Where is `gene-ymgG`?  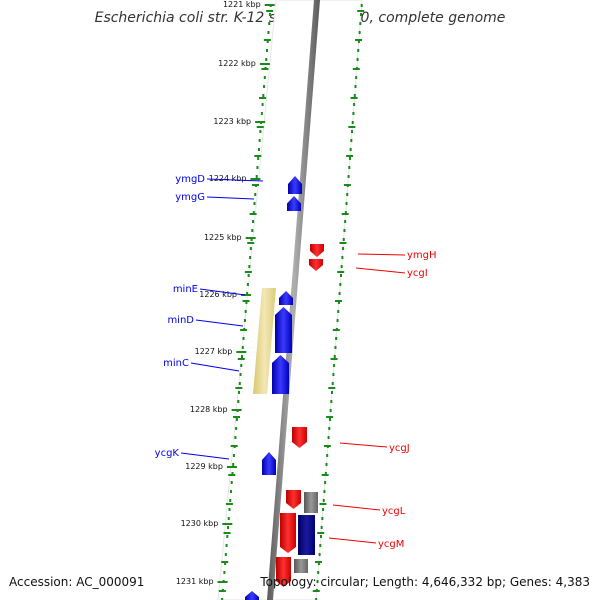
gene-ymgG is located at coordinates (294, 203).